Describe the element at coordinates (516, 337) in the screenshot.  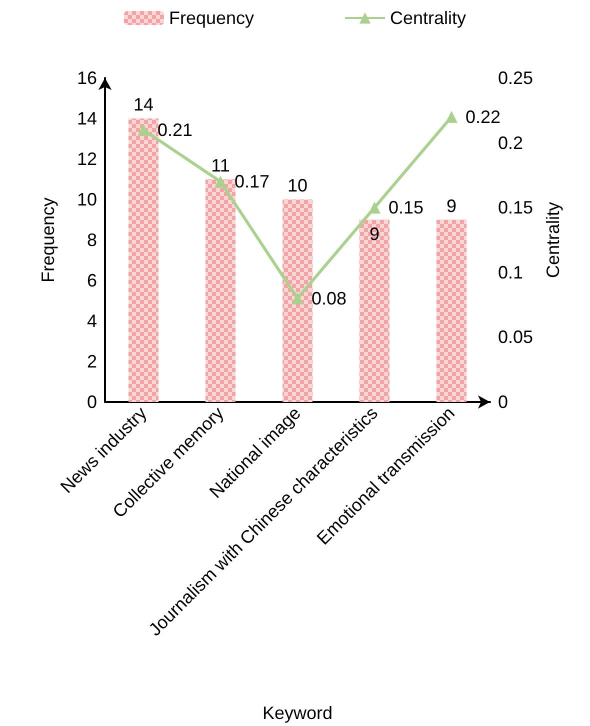
I see `y2-tick-label: 0.05` at that location.